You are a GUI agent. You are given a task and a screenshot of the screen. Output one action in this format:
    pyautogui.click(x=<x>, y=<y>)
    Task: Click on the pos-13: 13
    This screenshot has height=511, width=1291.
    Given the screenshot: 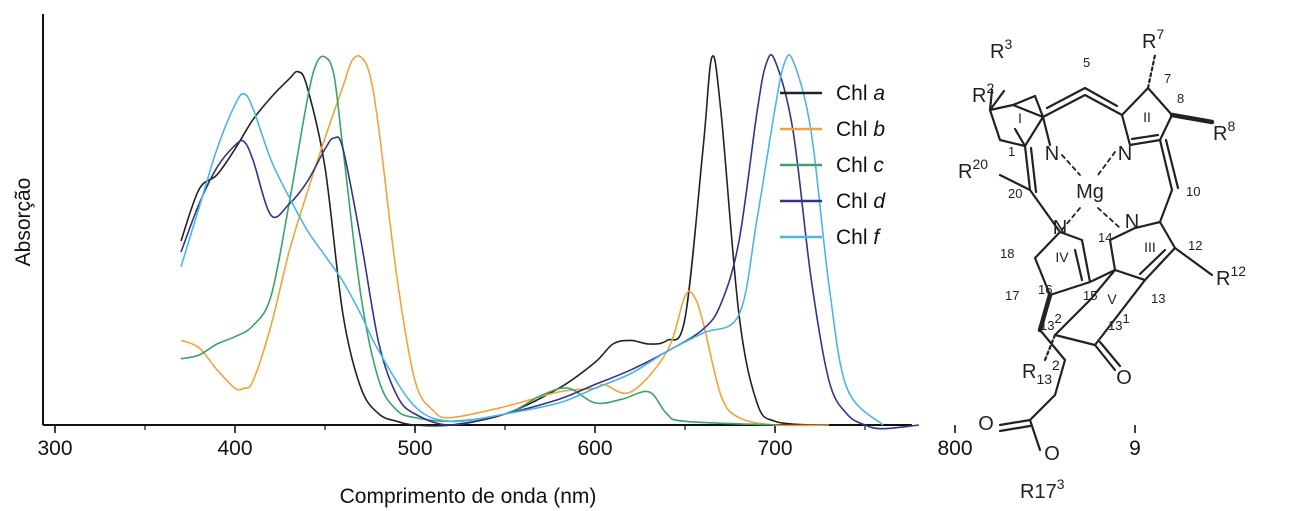 What is the action you would take?
    pyautogui.click(x=1158, y=298)
    